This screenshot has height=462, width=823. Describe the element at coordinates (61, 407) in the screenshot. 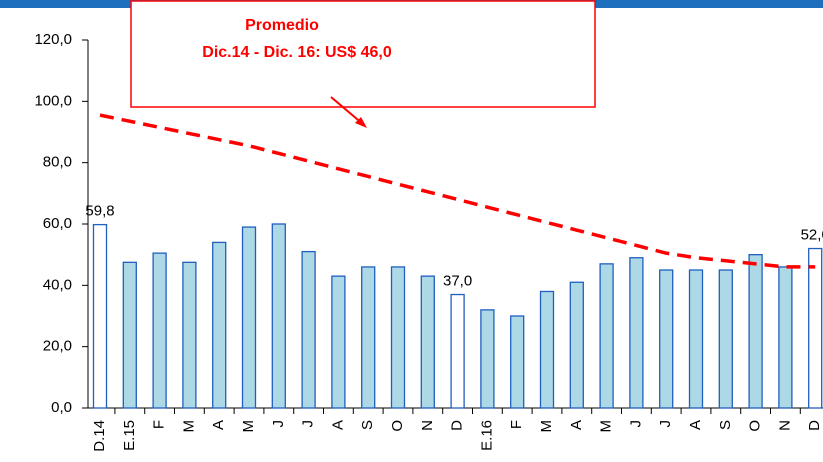

I see `y-tick-label: 0,0` at that location.